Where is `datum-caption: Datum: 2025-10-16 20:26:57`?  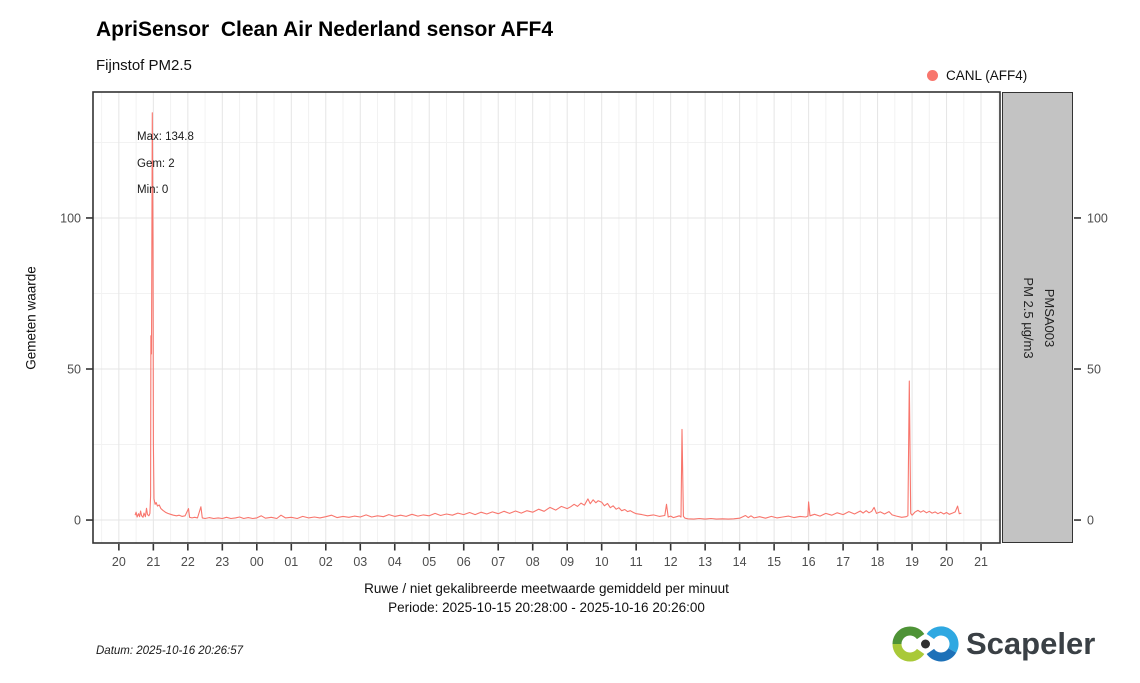 datum-caption: Datum: 2025-10-16 20:26:57 is located at coordinates (170, 651).